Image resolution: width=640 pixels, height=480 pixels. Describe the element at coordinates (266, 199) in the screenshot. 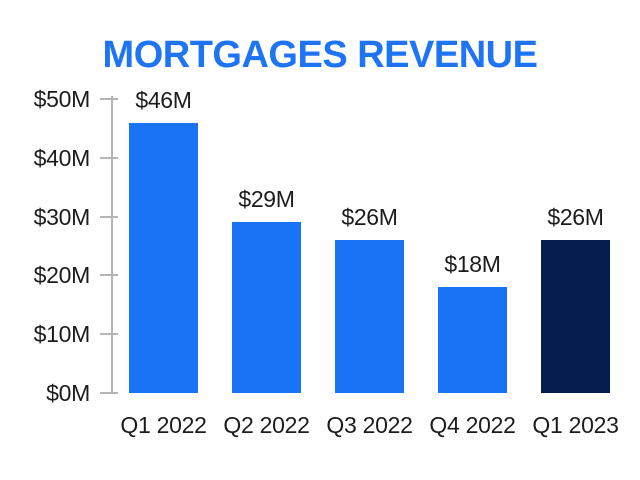

I see `bar-value-label: $29M` at that location.